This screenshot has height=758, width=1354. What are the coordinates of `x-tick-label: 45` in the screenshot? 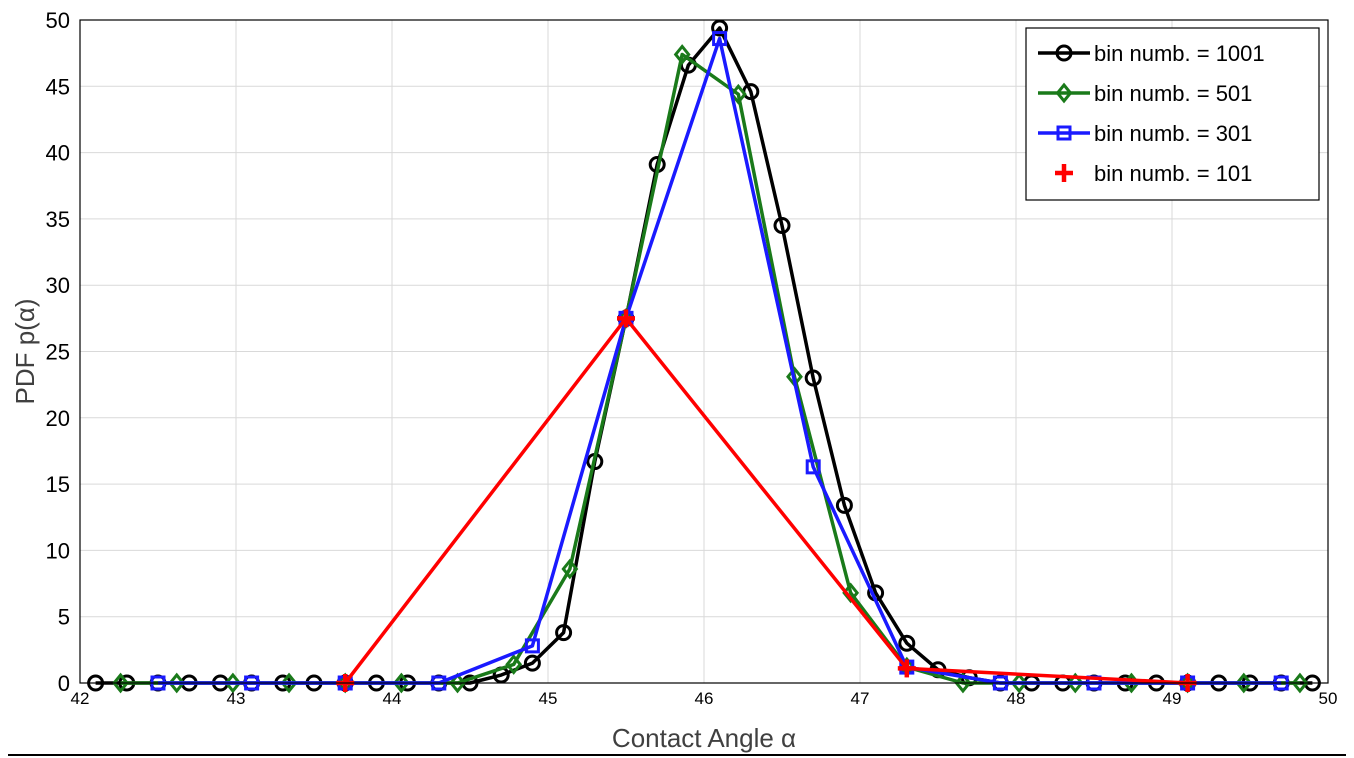 It's located at (548, 698).